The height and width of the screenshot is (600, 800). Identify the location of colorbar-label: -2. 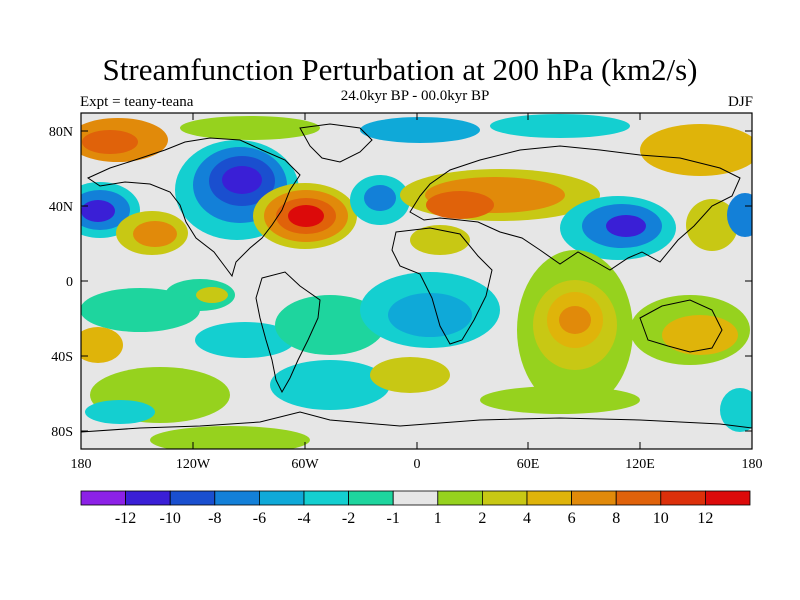
(348, 518).